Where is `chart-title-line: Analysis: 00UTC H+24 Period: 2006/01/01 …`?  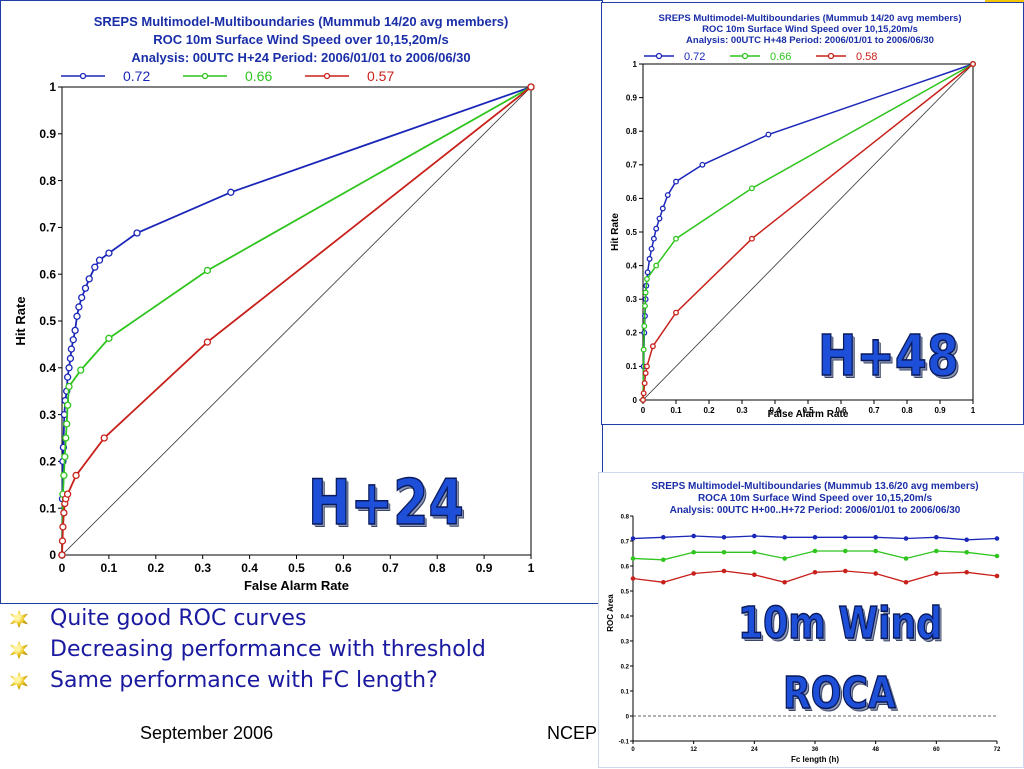
chart-title-line: Analysis: 00UTC H+24 Period: 2006/01/01 … is located at coordinates (300, 57).